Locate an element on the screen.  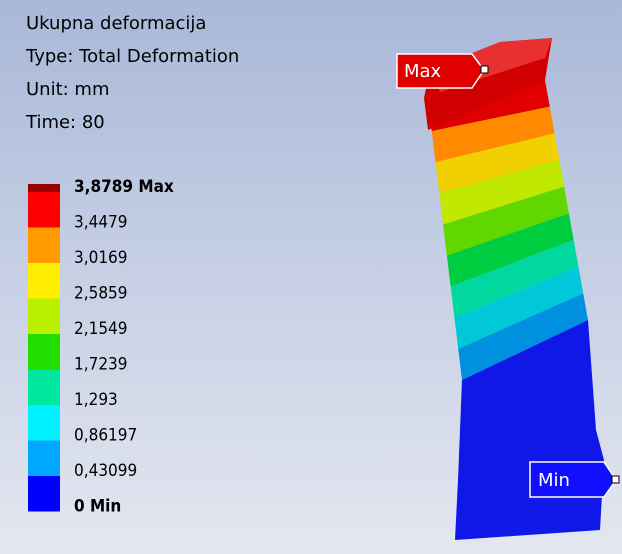
legend-bar is located at coordinates (44, 348).